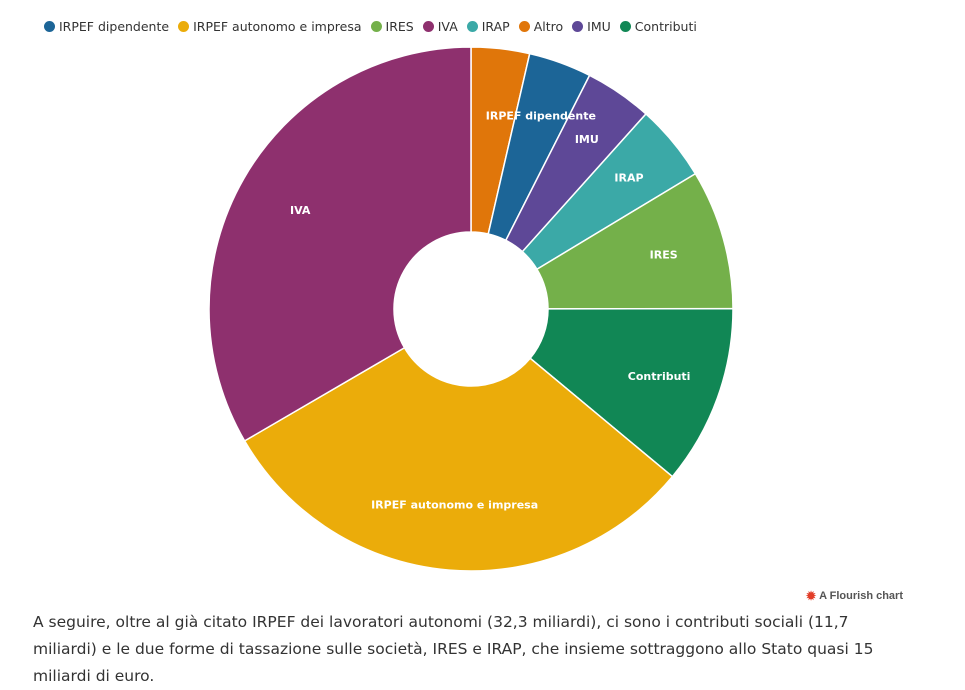 The image size is (965, 690). Describe the element at coordinates (628, 177) in the screenshot. I see `slice-label-irap: IRAP` at that location.